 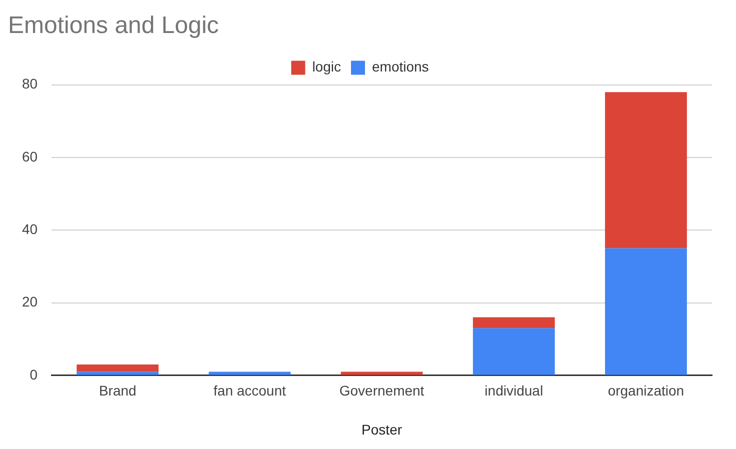 I want to click on legend-label: emotions, so click(x=400, y=66).